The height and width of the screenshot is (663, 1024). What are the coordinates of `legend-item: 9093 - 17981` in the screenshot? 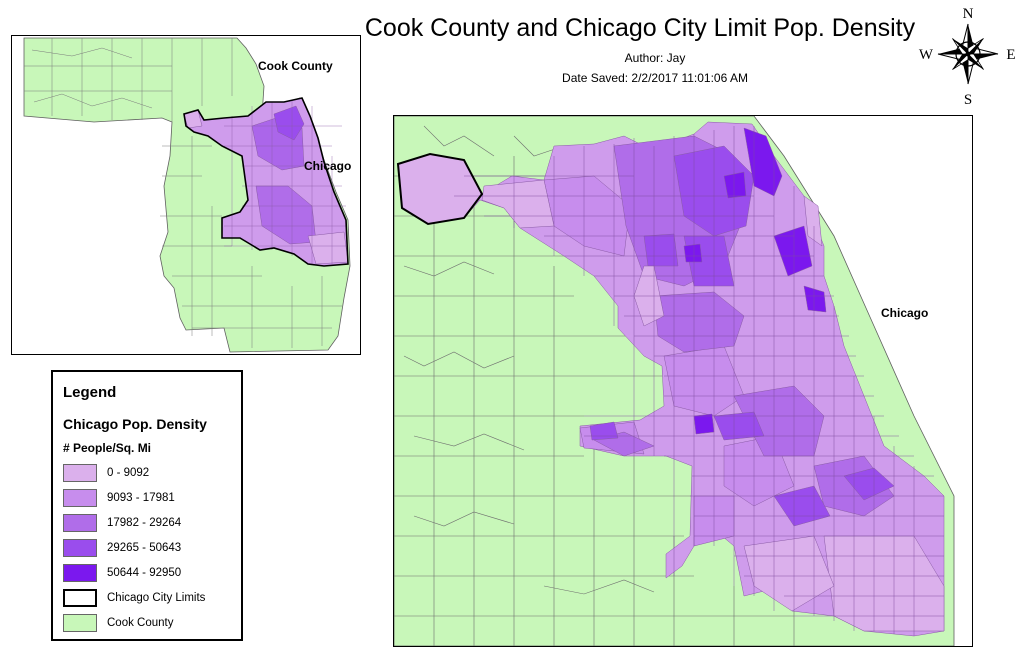 It's located at (151, 499).